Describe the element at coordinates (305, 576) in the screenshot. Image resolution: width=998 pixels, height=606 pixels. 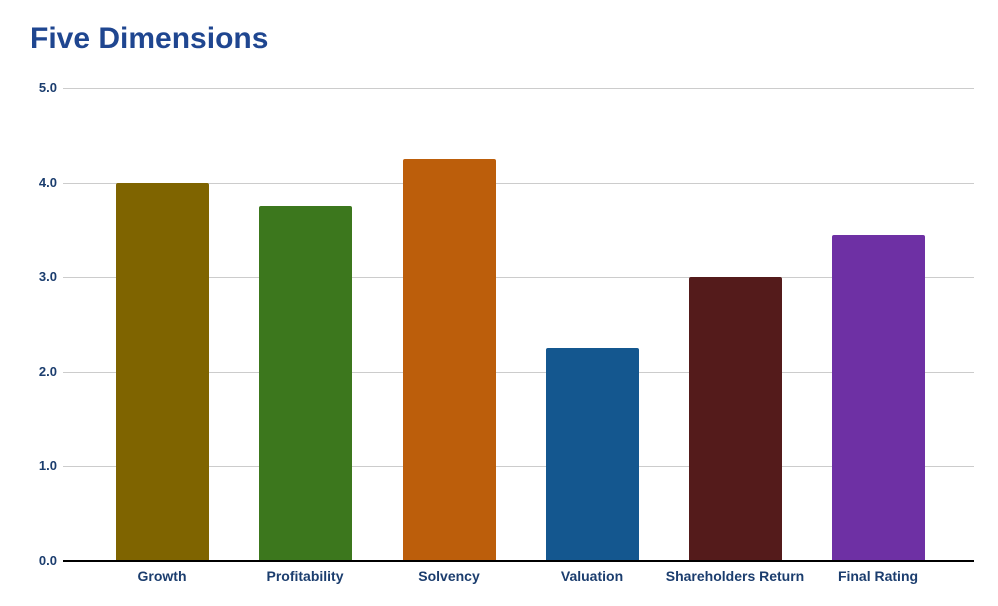
I see `x-axis-label-profitability: Profitability` at that location.